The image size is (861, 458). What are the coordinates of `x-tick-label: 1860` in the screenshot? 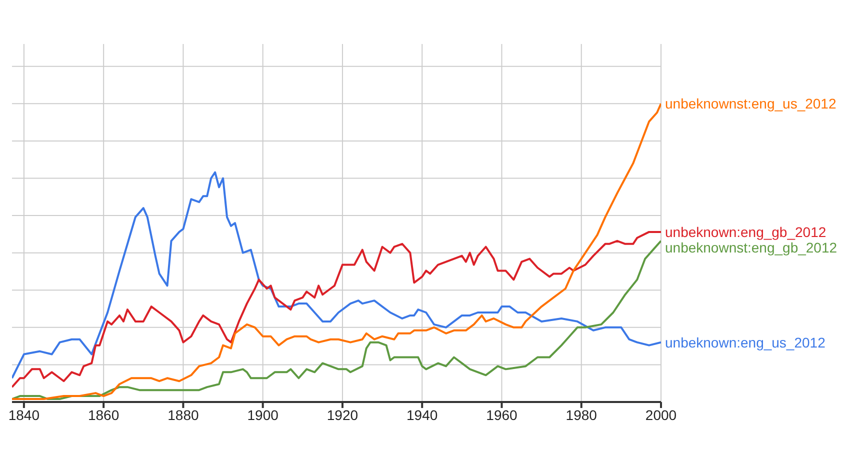 It's located at (104, 414).